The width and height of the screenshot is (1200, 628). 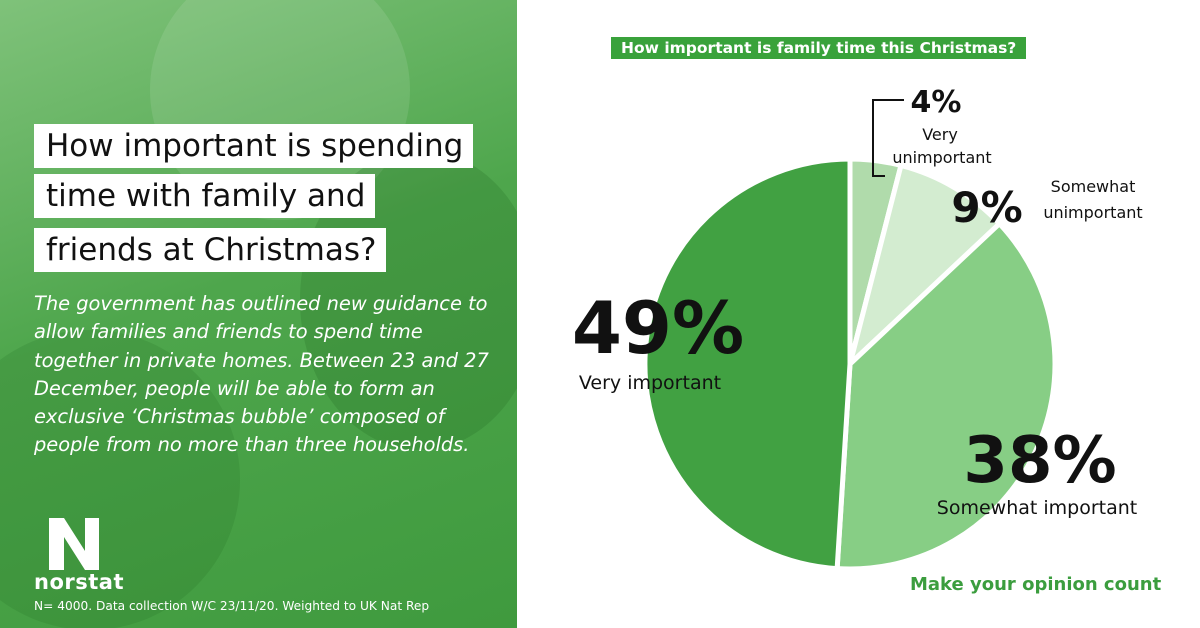 What do you see at coordinates (1039, 461) in the screenshot?
I see `data-label-somewhat-important: 38%` at bounding box center [1039, 461].